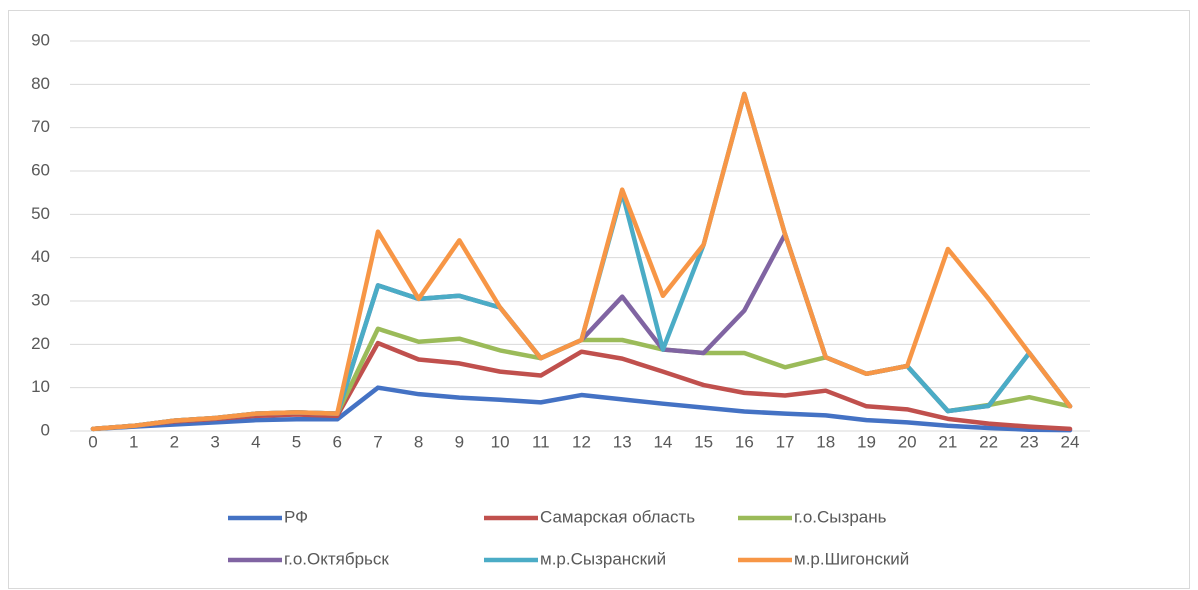 This screenshot has height=590, width=1198. I want to click on x-tick-label: 19, so click(866, 441).